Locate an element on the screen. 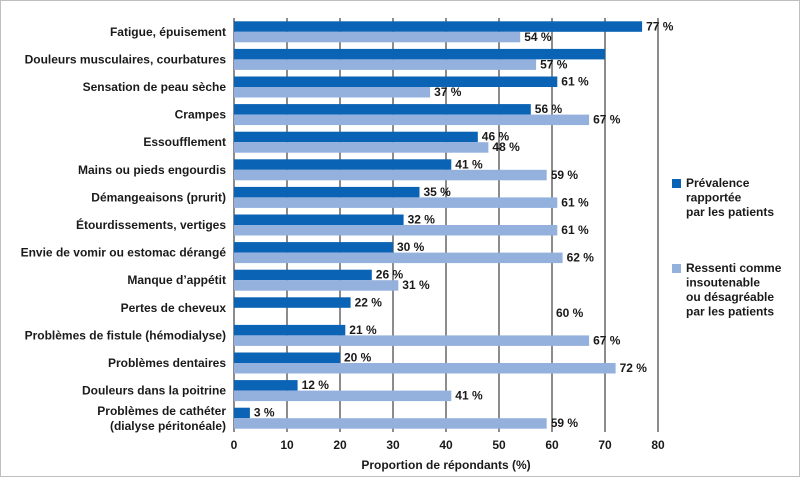 The width and height of the screenshot is (800, 477). category-label: Fatigue, épuisement is located at coordinates (168, 32).